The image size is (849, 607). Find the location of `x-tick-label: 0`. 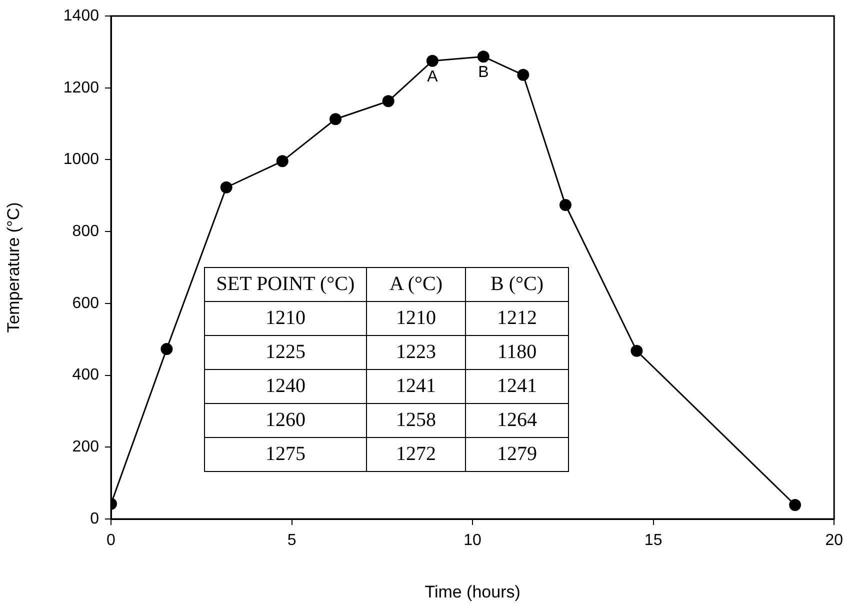

x-tick-label: 0 is located at coordinates (111, 541).